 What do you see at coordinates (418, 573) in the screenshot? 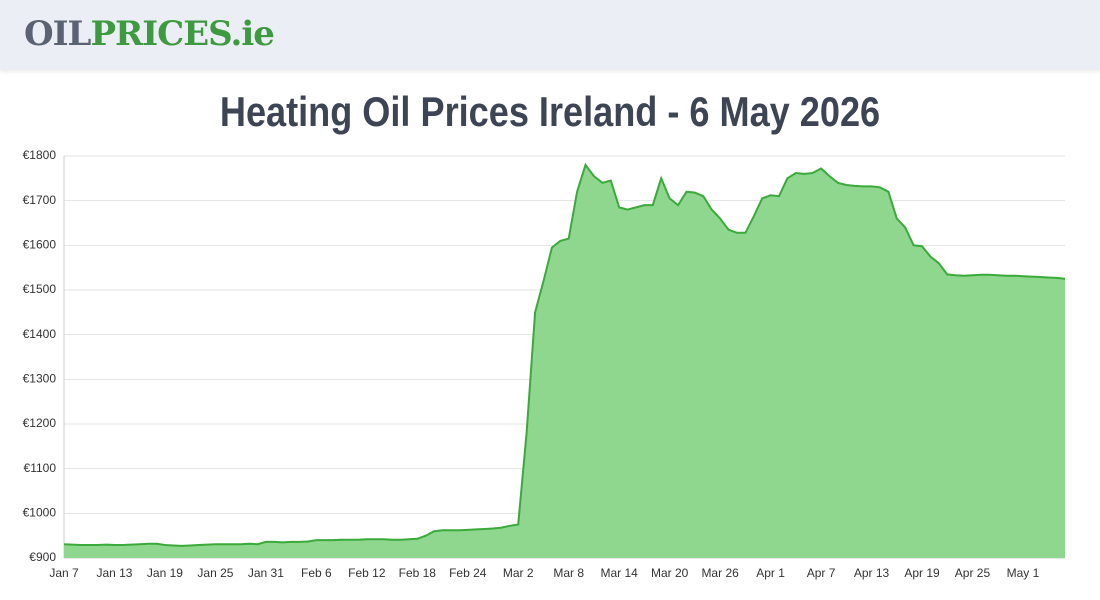
I see `x-tick-label: Feb 18` at bounding box center [418, 573].